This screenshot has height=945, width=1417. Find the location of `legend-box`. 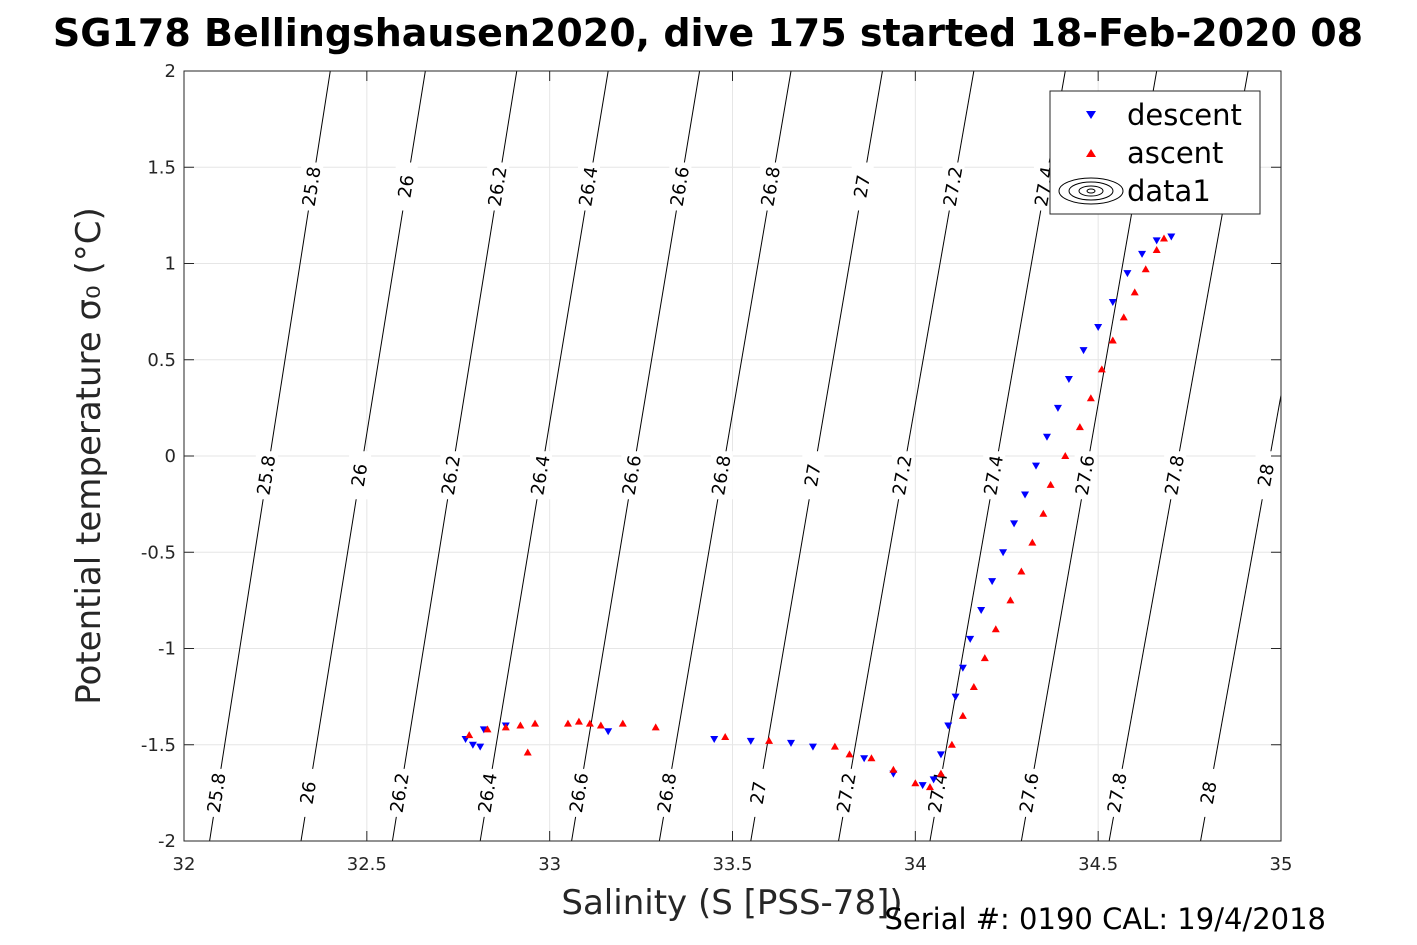

legend-box is located at coordinates (1155, 152).